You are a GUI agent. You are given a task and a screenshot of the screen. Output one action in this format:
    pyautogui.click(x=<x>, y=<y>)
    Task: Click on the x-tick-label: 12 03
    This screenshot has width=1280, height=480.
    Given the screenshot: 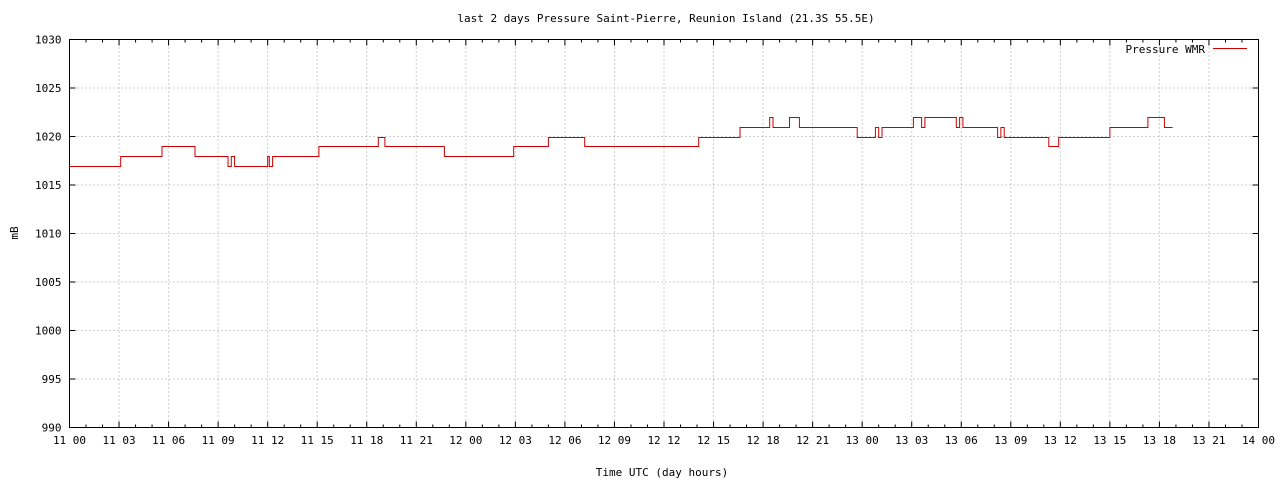 What is the action you would take?
    pyautogui.click(x=515, y=440)
    